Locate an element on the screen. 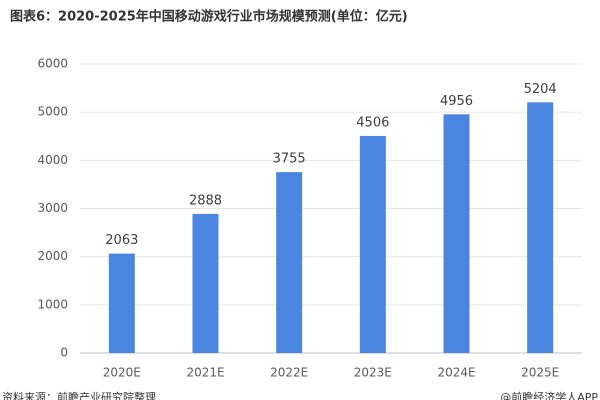 The width and height of the screenshot is (600, 400). data-label: 2888 is located at coordinates (205, 200).